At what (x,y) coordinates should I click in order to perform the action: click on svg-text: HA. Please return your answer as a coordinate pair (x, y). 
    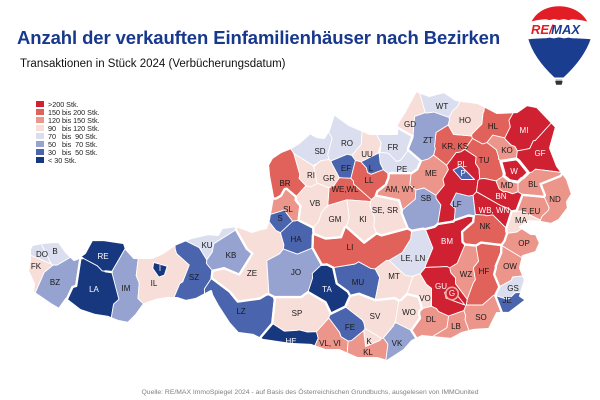
    Looking at the image, I should click on (296, 239).